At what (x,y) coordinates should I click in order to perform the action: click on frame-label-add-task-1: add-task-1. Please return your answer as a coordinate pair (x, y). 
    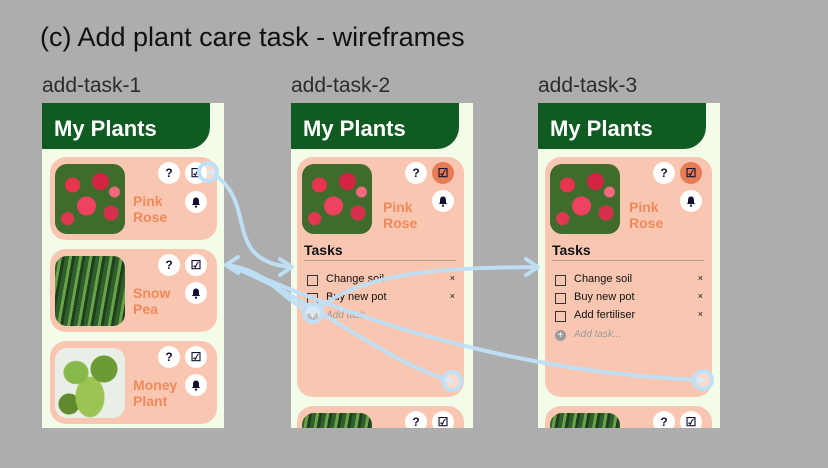
    Looking at the image, I should click on (92, 85).